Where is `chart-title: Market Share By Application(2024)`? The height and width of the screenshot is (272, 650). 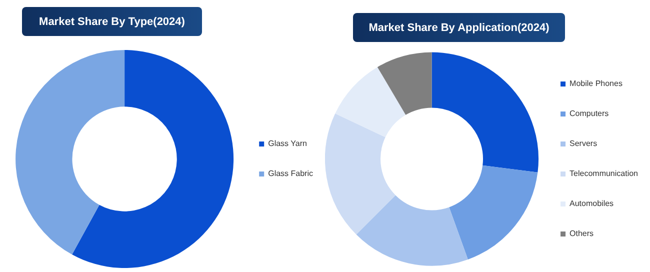
chart-title: Market Share By Application(2024) is located at coordinates (459, 27).